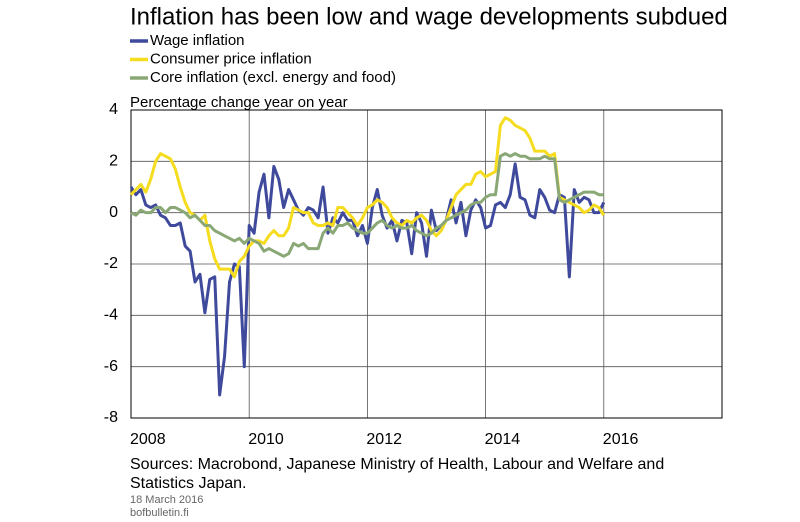 The width and height of the screenshot is (800, 522). Describe the element at coordinates (111, 263) in the screenshot. I see `y-tick-label: -2` at that location.